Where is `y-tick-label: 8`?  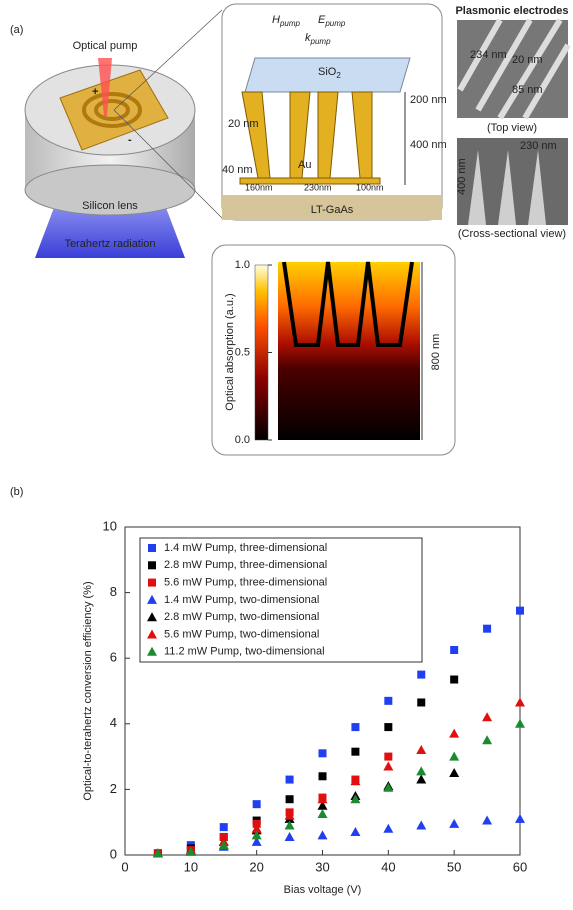
y-tick-label: 8 is located at coordinates (113, 591).